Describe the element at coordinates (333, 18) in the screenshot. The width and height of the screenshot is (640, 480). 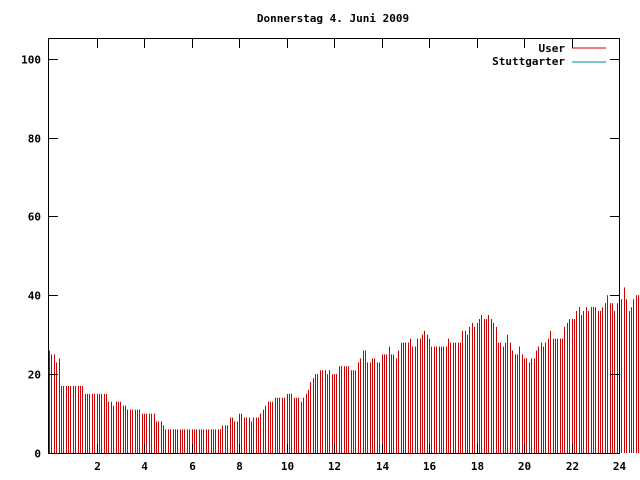
I see `chart-title: Donnerstag 4. Juni 2009` at that location.